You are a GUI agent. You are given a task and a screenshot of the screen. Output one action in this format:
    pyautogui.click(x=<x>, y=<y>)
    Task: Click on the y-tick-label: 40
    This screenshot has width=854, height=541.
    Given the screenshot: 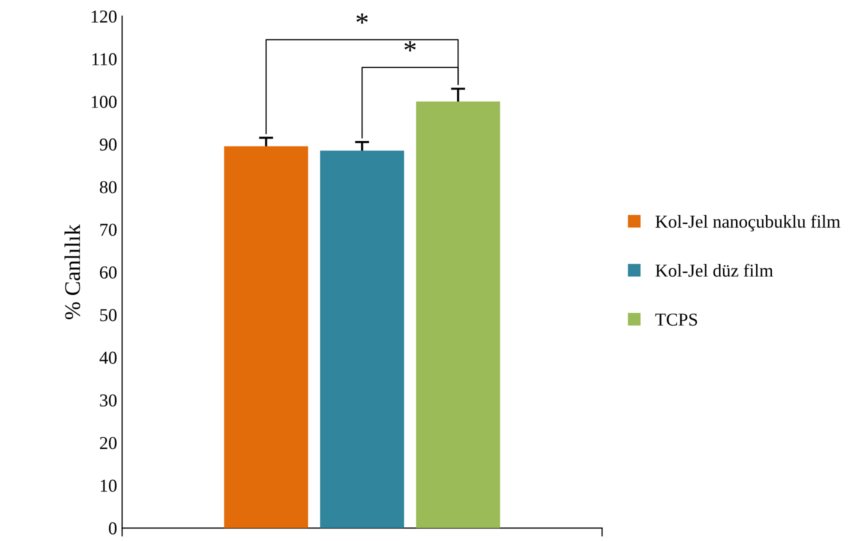 What is the action you would take?
    pyautogui.click(x=108, y=358)
    